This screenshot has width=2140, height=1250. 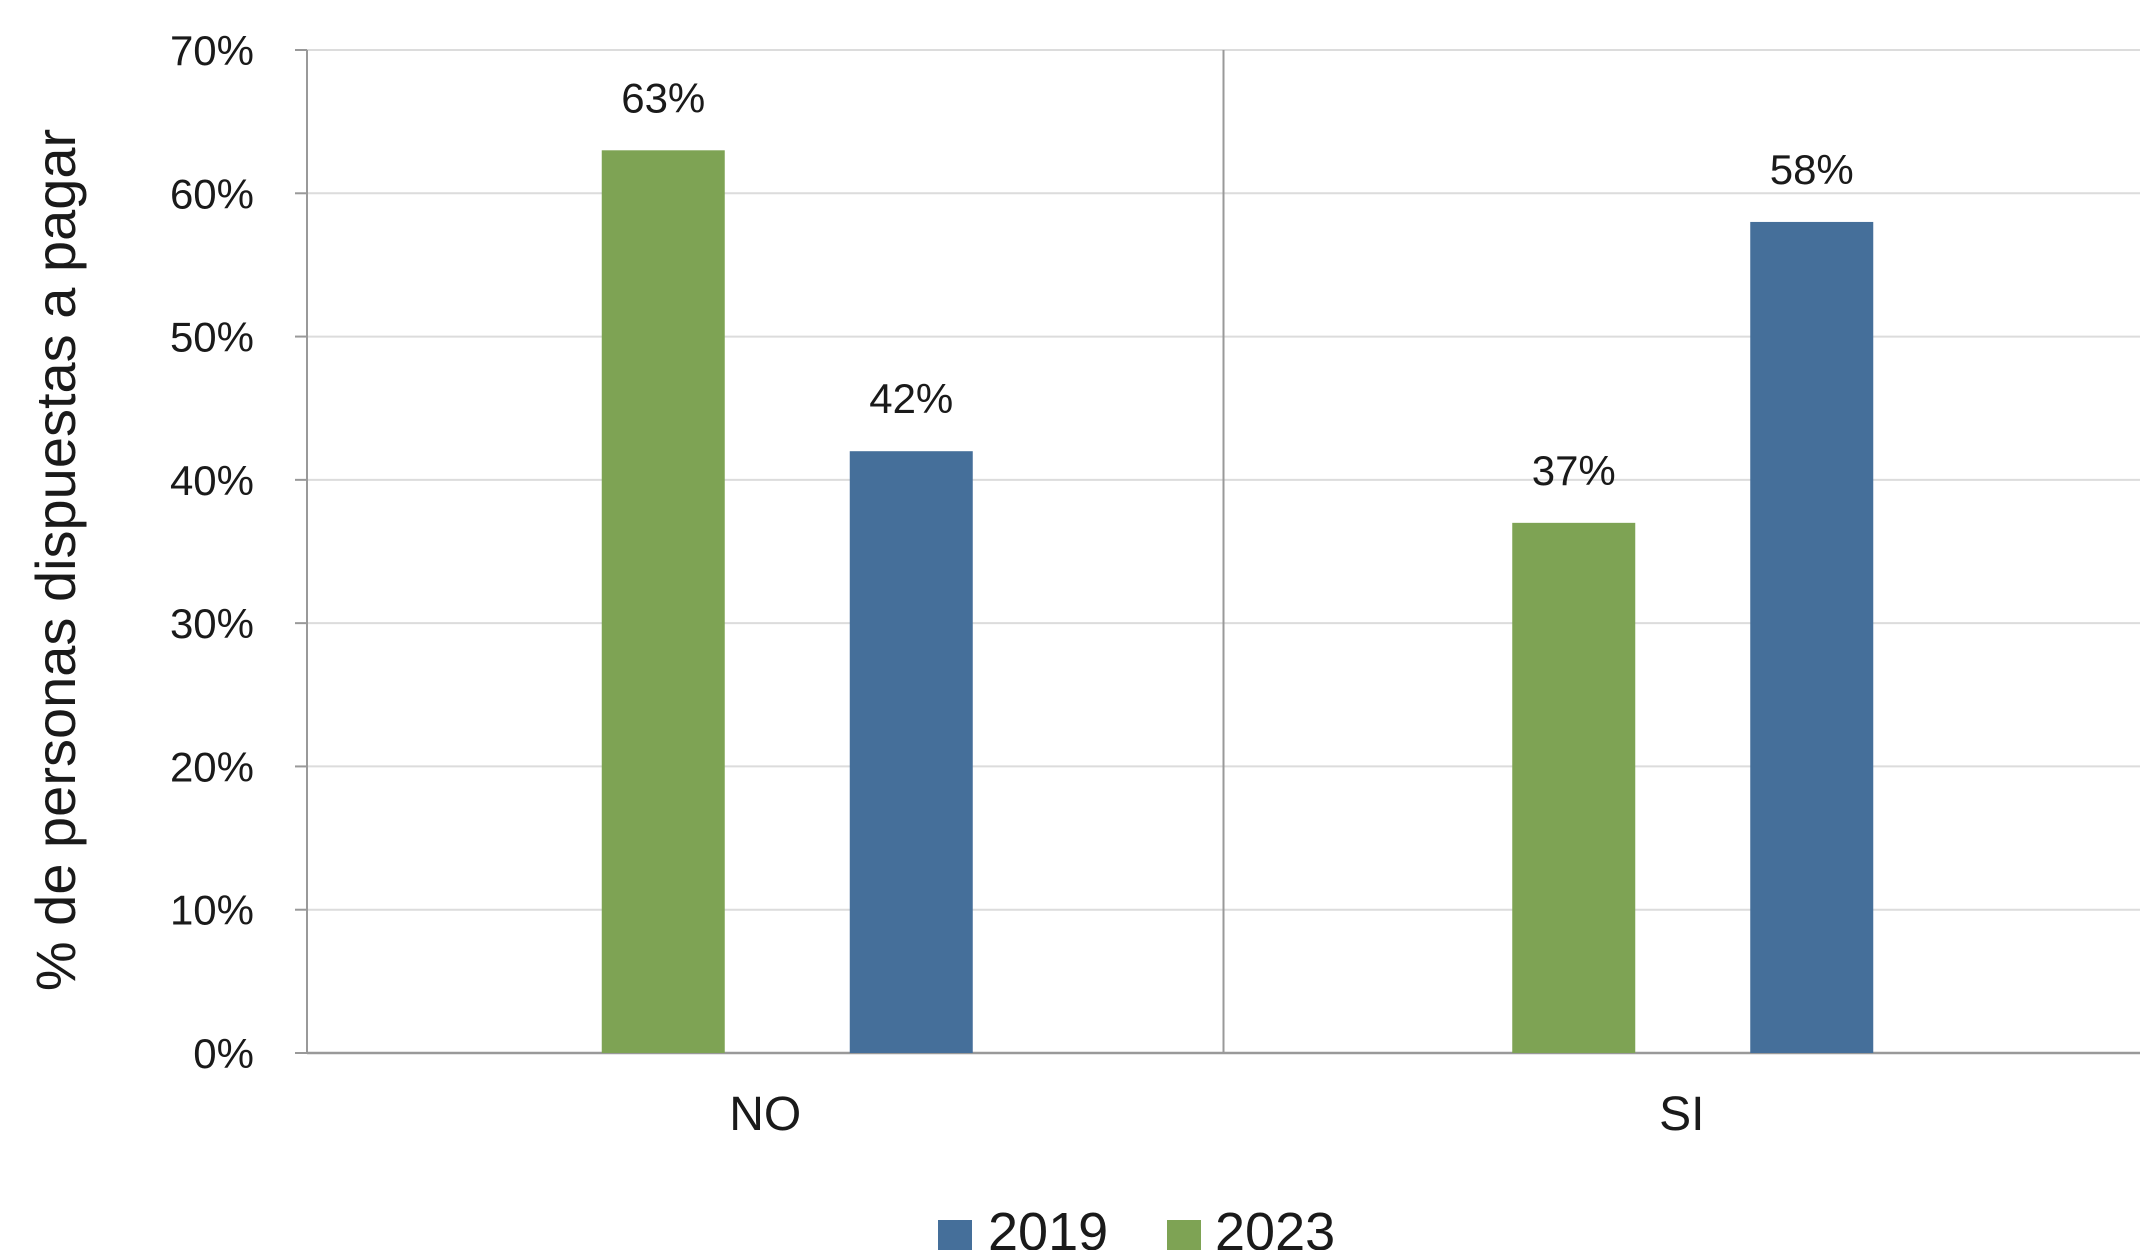 I want to click on legend-label-2023: 2023, so click(x=1275, y=1226).